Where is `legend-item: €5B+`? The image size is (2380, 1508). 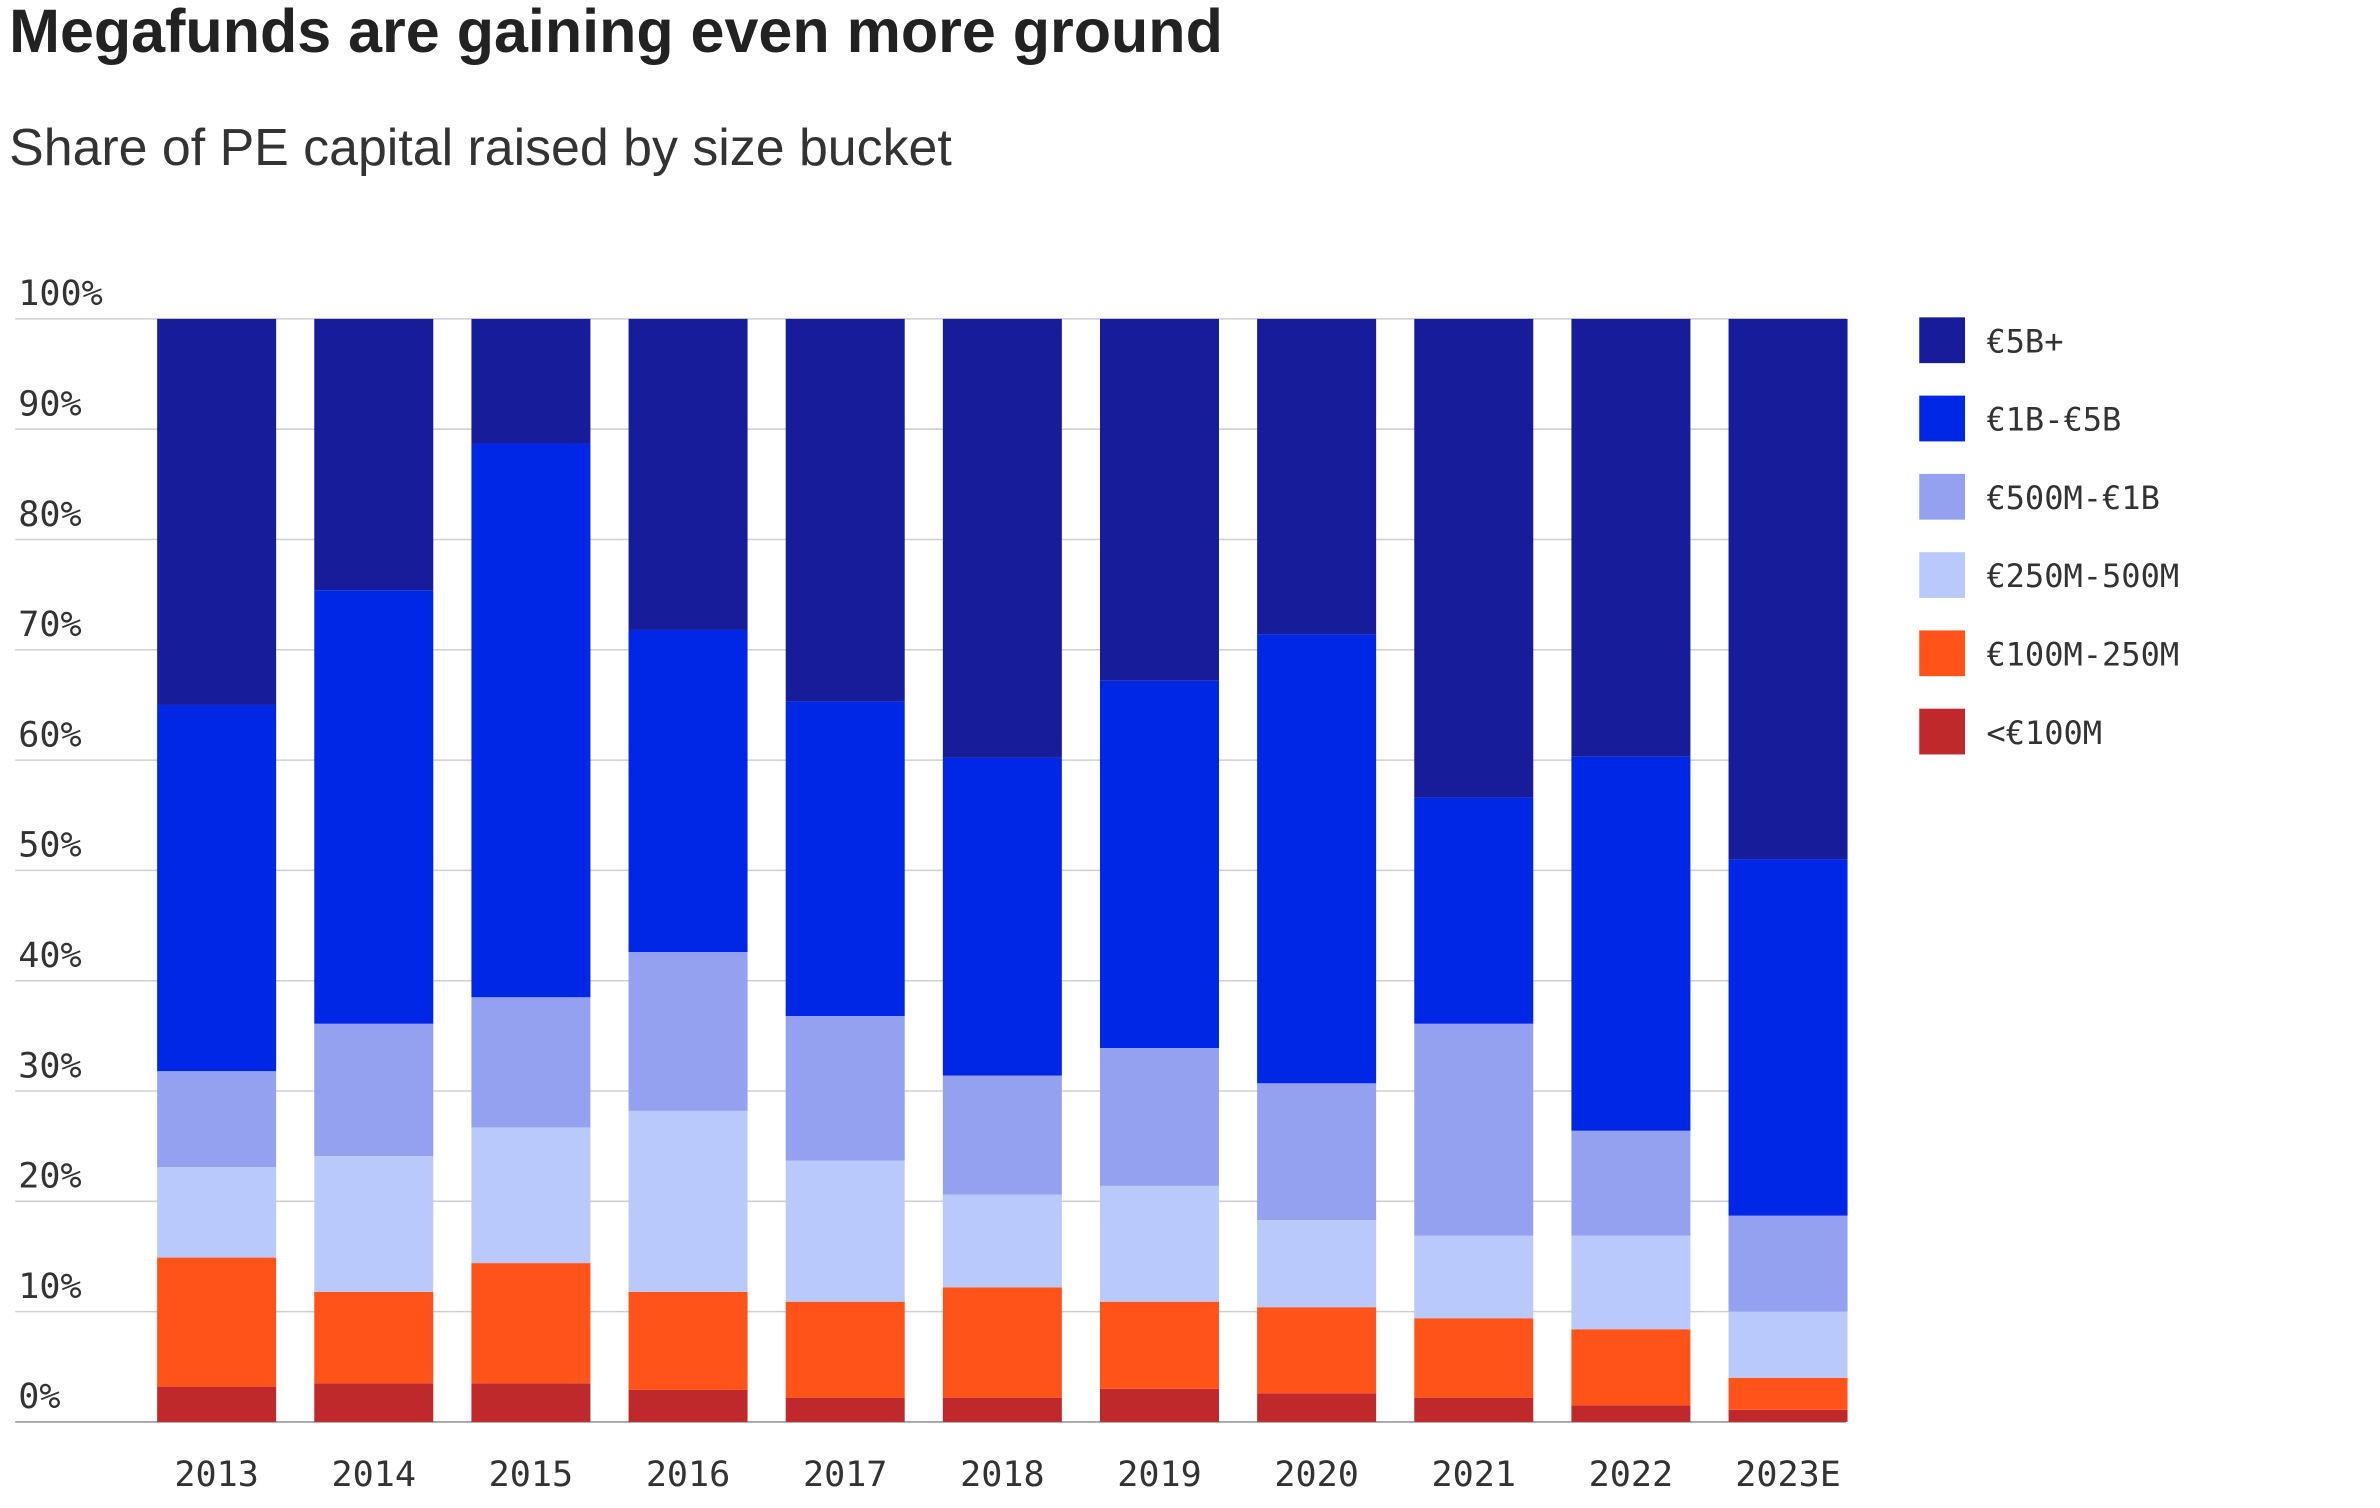 legend-item: €5B+ is located at coordinates (1991, 340).